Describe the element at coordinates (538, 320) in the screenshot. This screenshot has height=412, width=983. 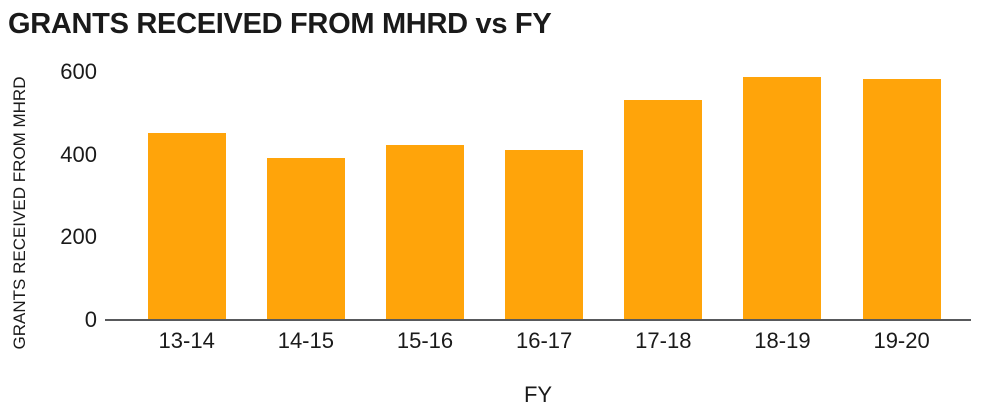
I see `x-axis-line` at that location.